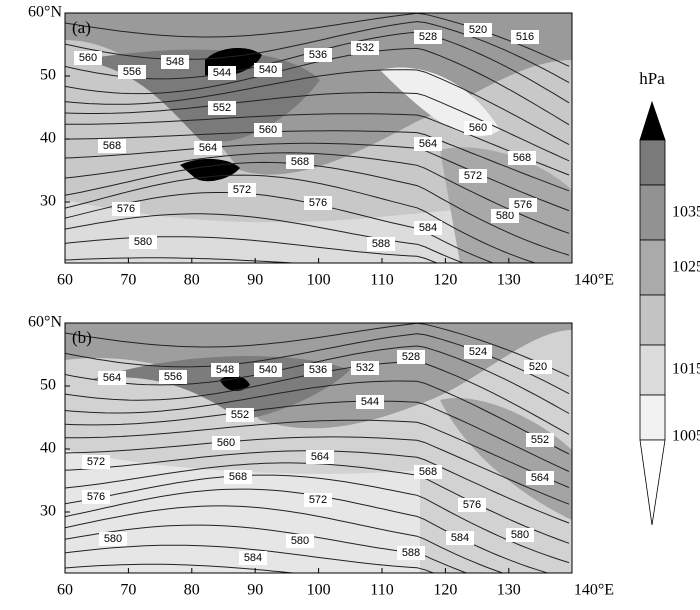 The width and height of the screenshot is (700, 610). Describe the element at coordinates (48, 75) in the screenshot. I see `y-tick-label: 50` at that location.